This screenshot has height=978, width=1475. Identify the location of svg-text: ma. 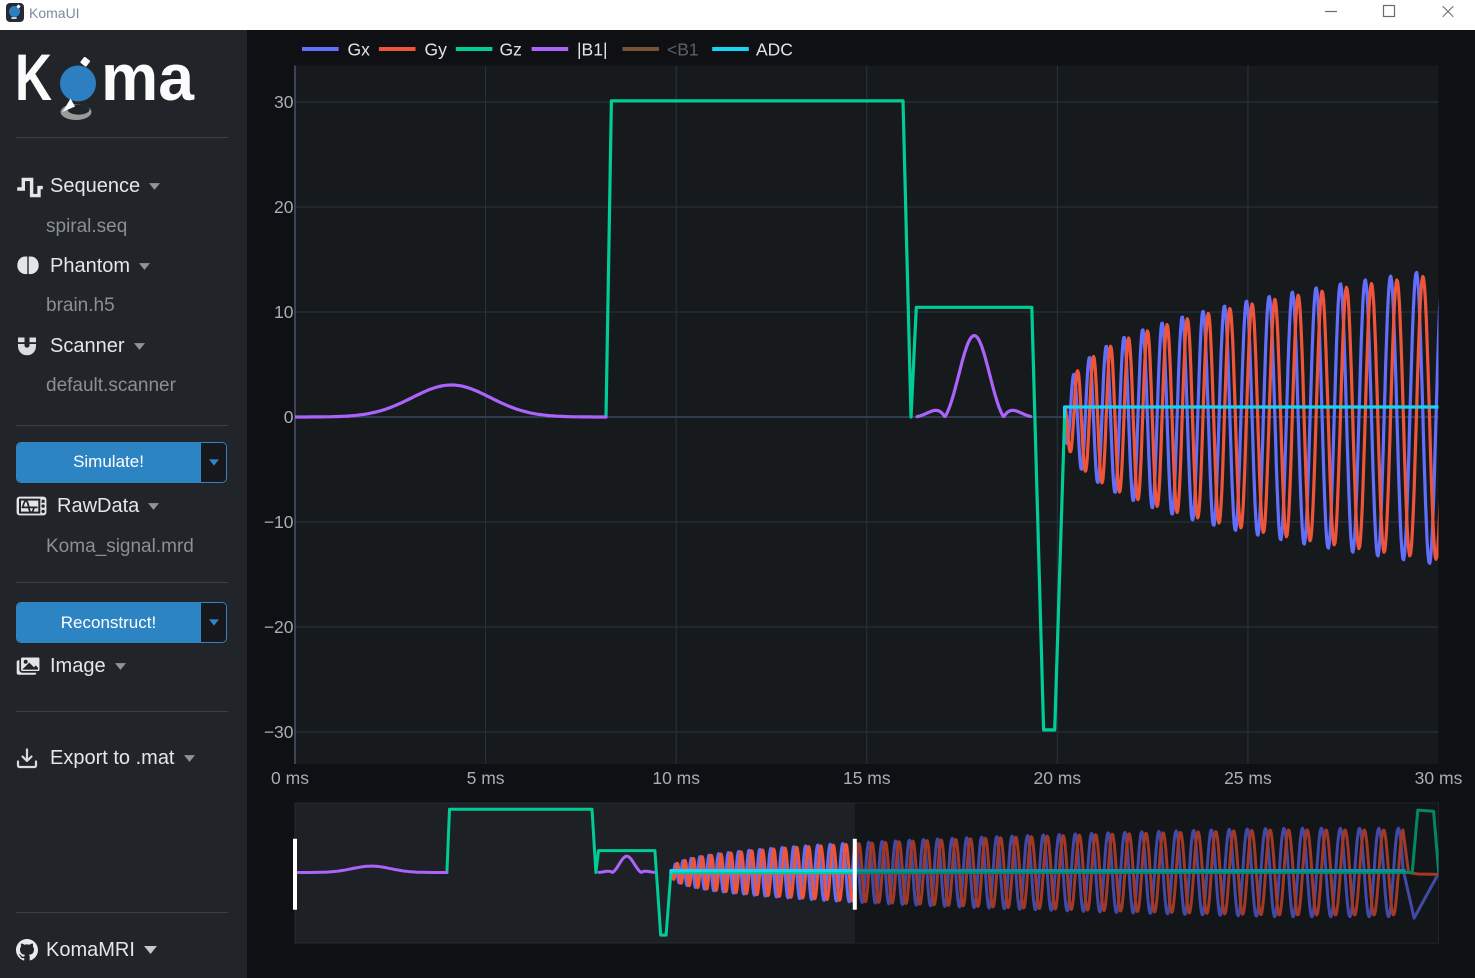
(148, 79).